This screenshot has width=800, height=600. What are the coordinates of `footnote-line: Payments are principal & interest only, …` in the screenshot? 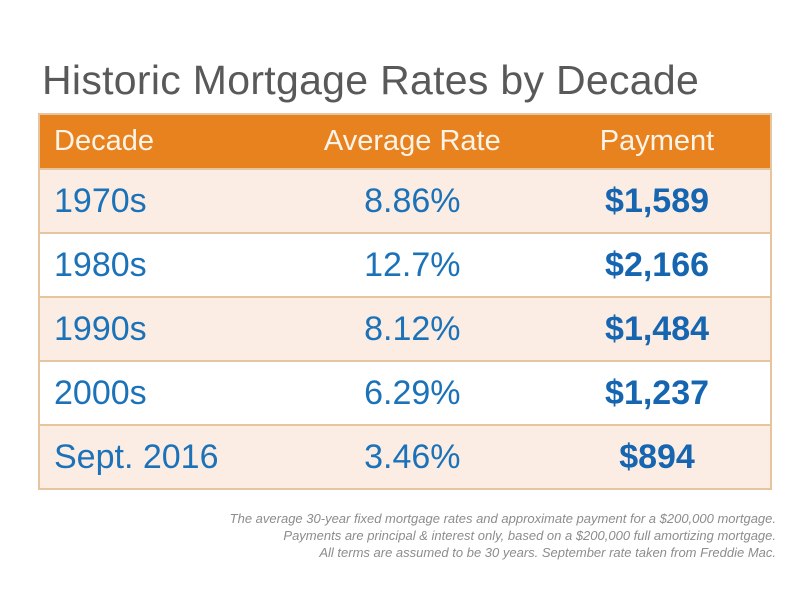 It's located at (529, 535).